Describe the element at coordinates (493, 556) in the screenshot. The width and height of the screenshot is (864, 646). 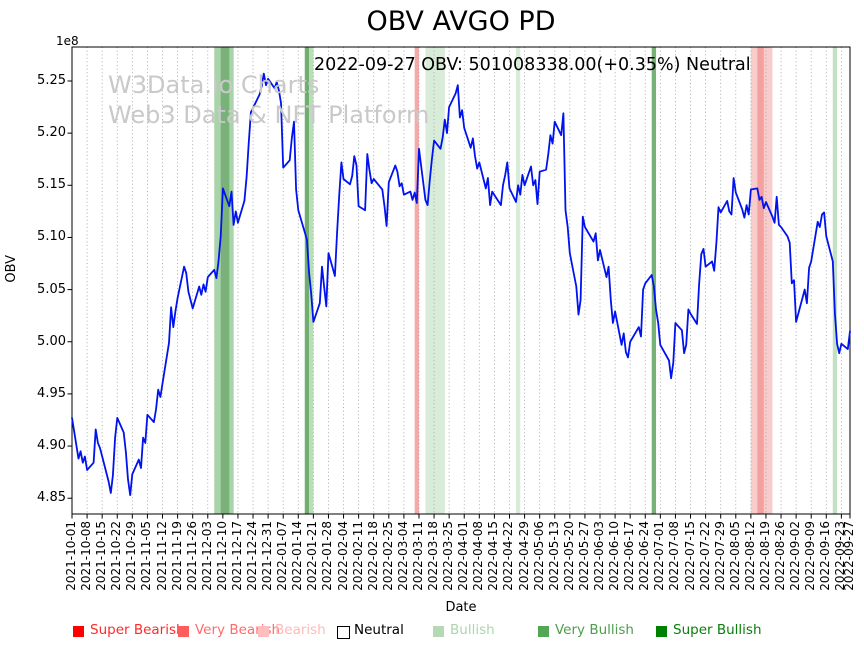
I see `x-tick-label: 2022-04-15` at that location.